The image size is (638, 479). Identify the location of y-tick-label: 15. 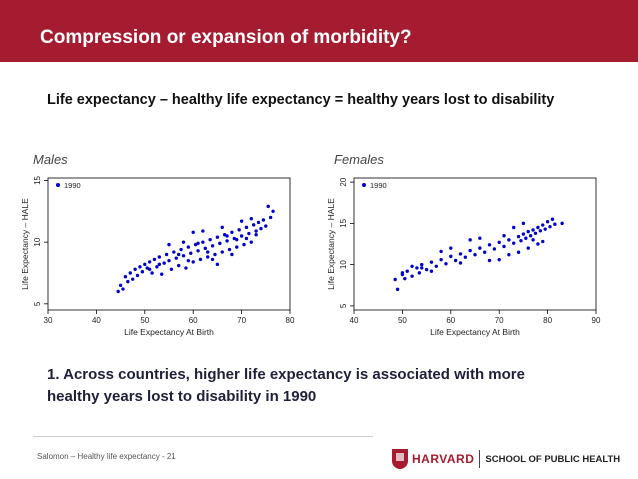
(37, 179).